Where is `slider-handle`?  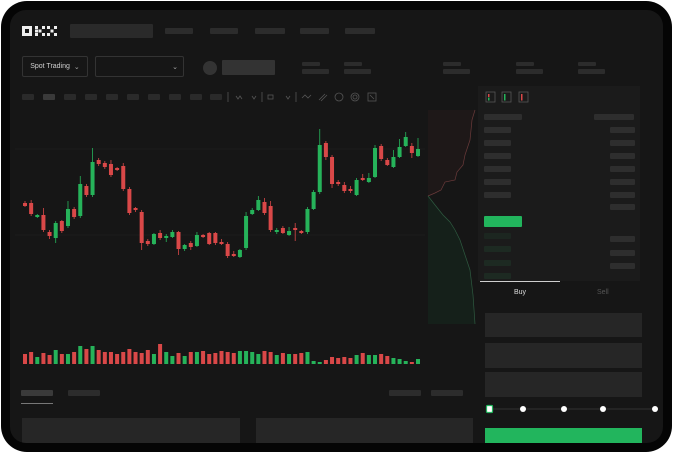 slider-handle is located at coordinates (489, 409).